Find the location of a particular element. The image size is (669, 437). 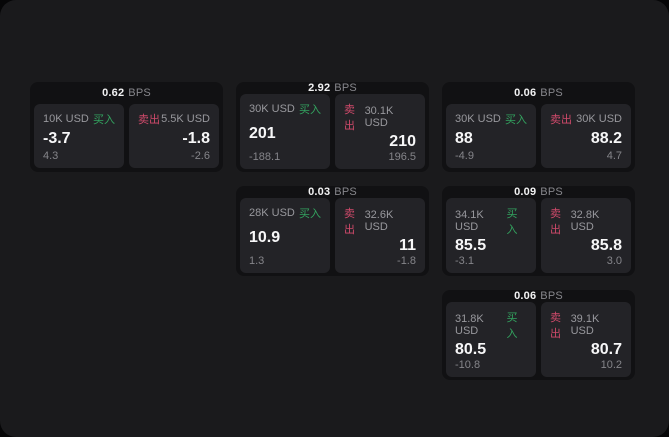

card-header: 0.03 BPS is located at coordinates (332, 192).